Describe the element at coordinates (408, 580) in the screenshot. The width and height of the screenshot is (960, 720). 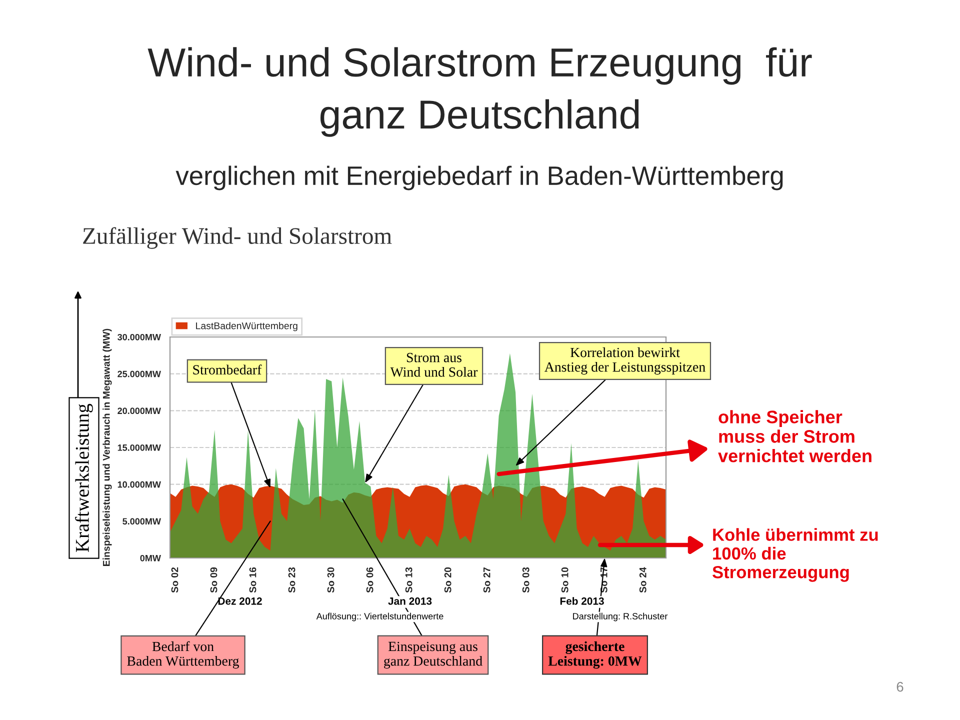
I see `x-tick-label: So 13` at that location.